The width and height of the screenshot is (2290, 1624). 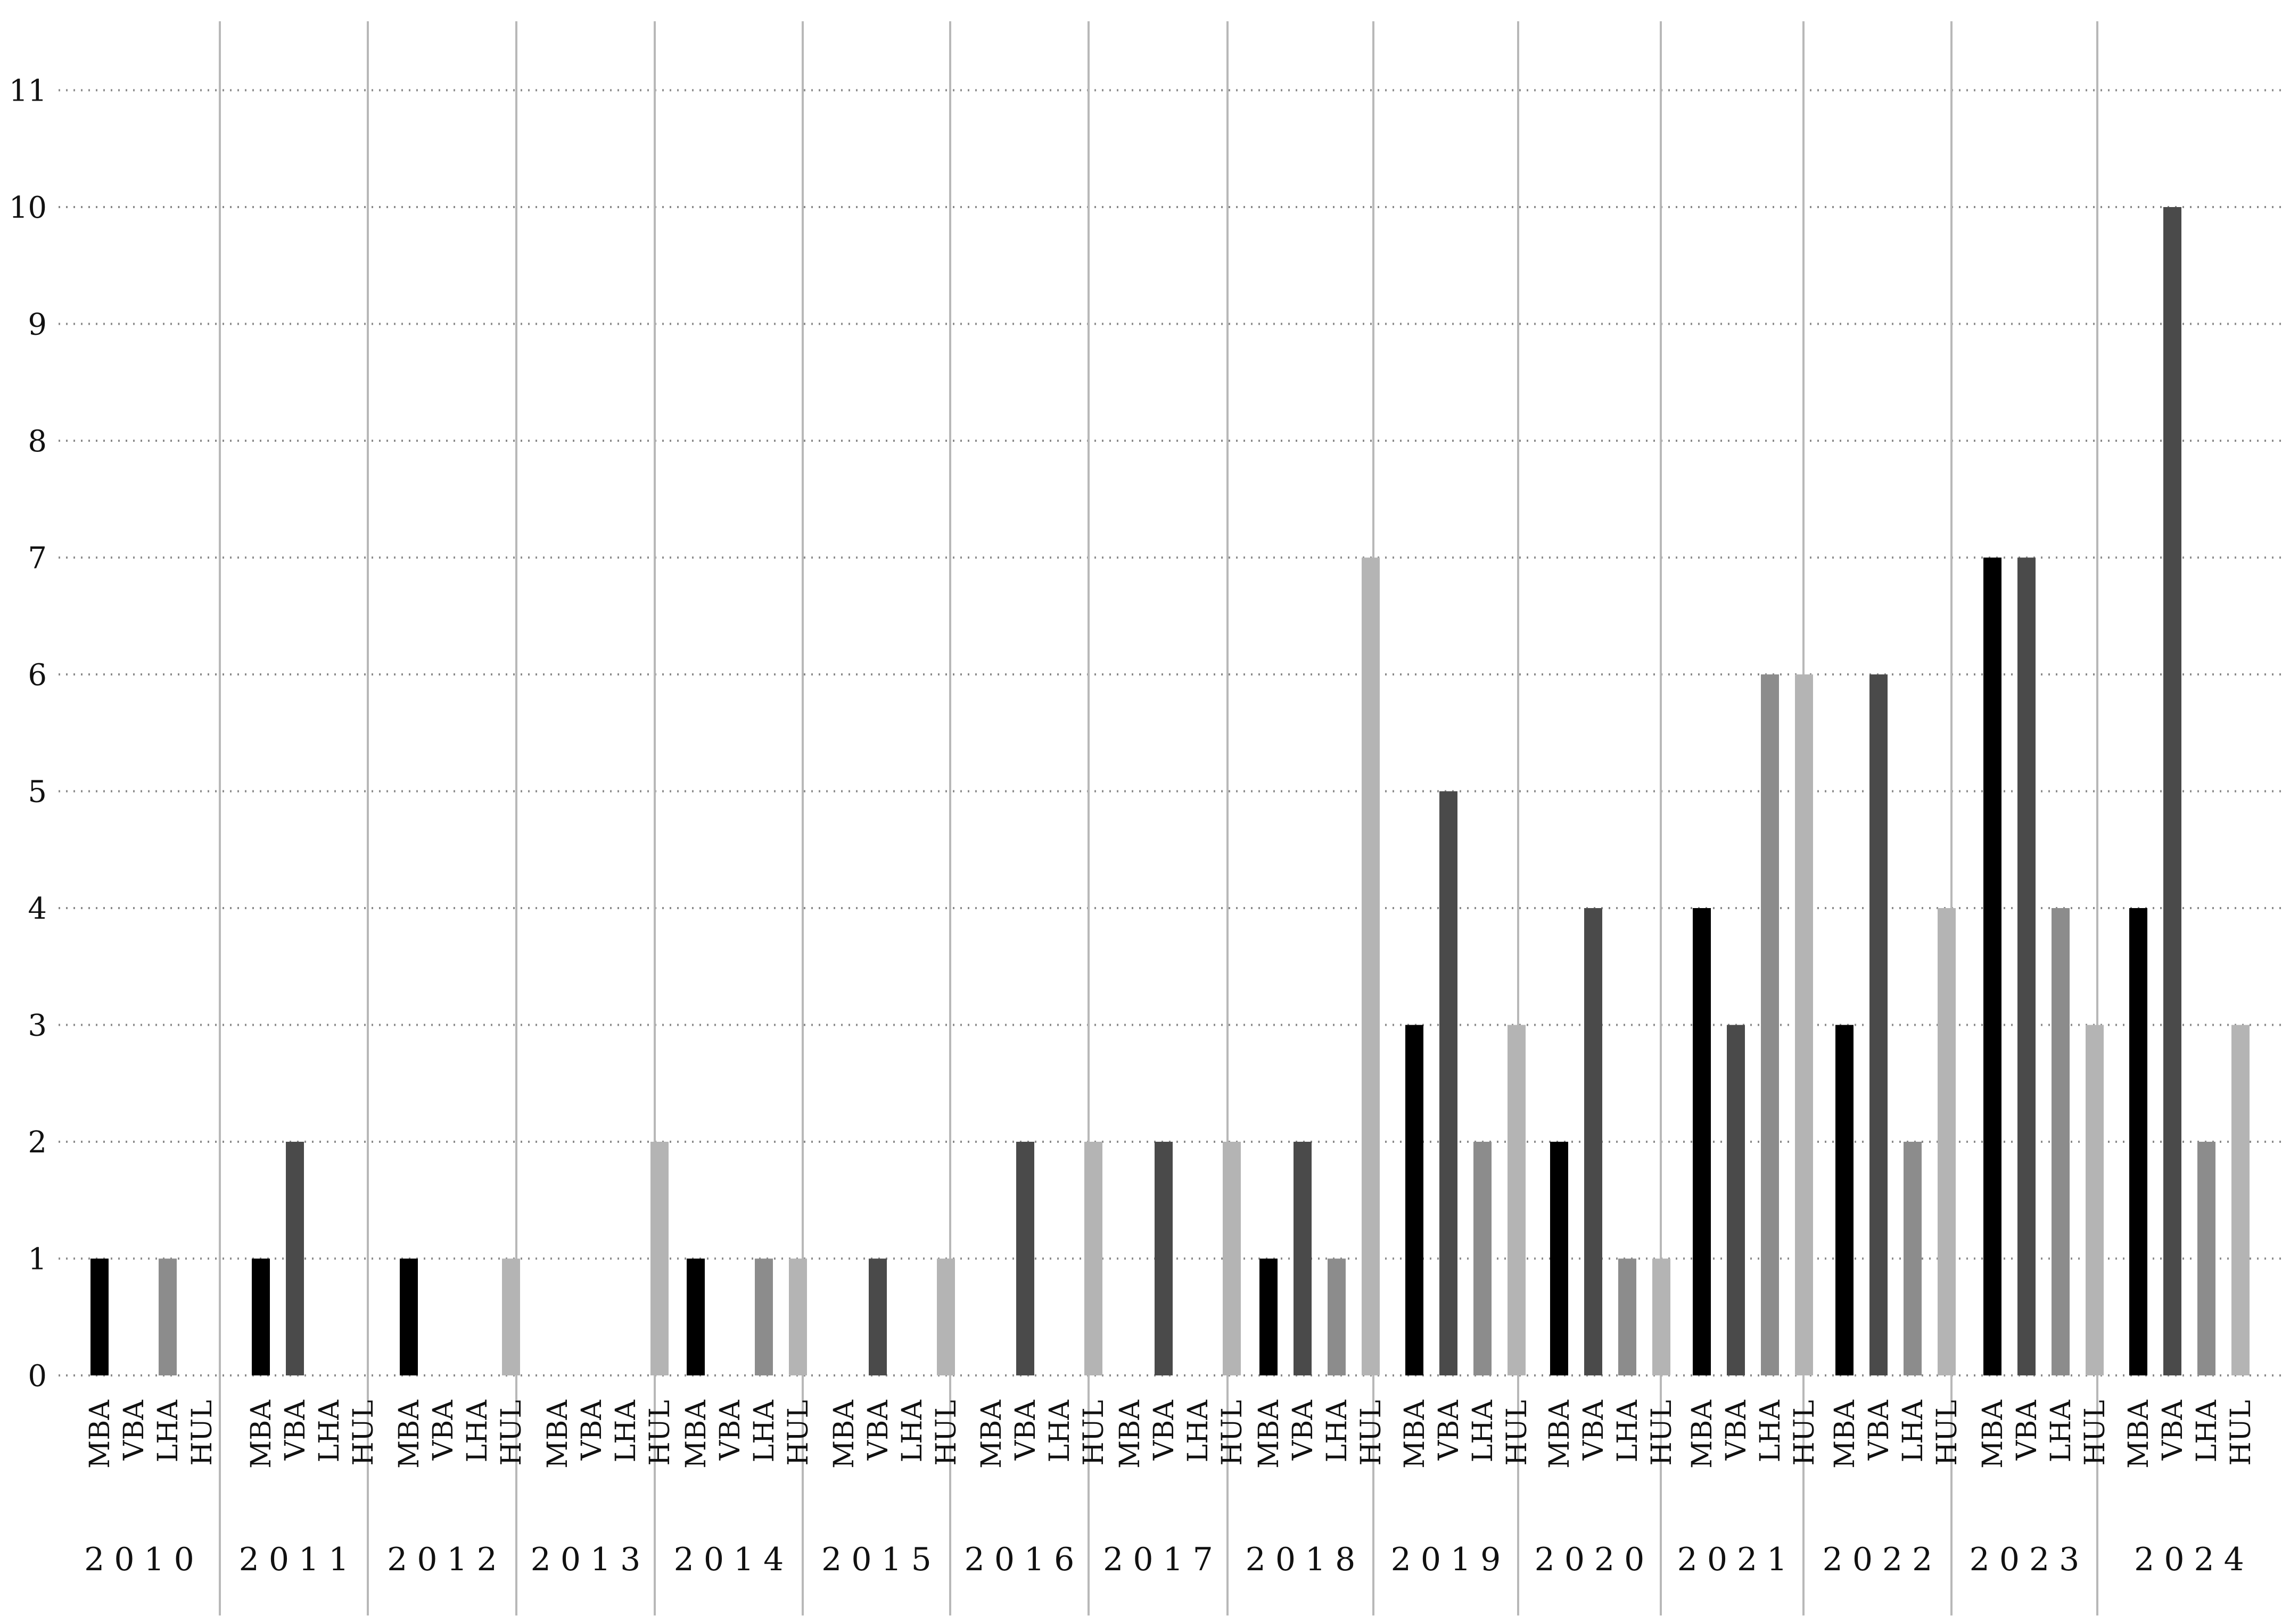 I want to click on bar-2019-HUL, so click(x=1517, y=1200).